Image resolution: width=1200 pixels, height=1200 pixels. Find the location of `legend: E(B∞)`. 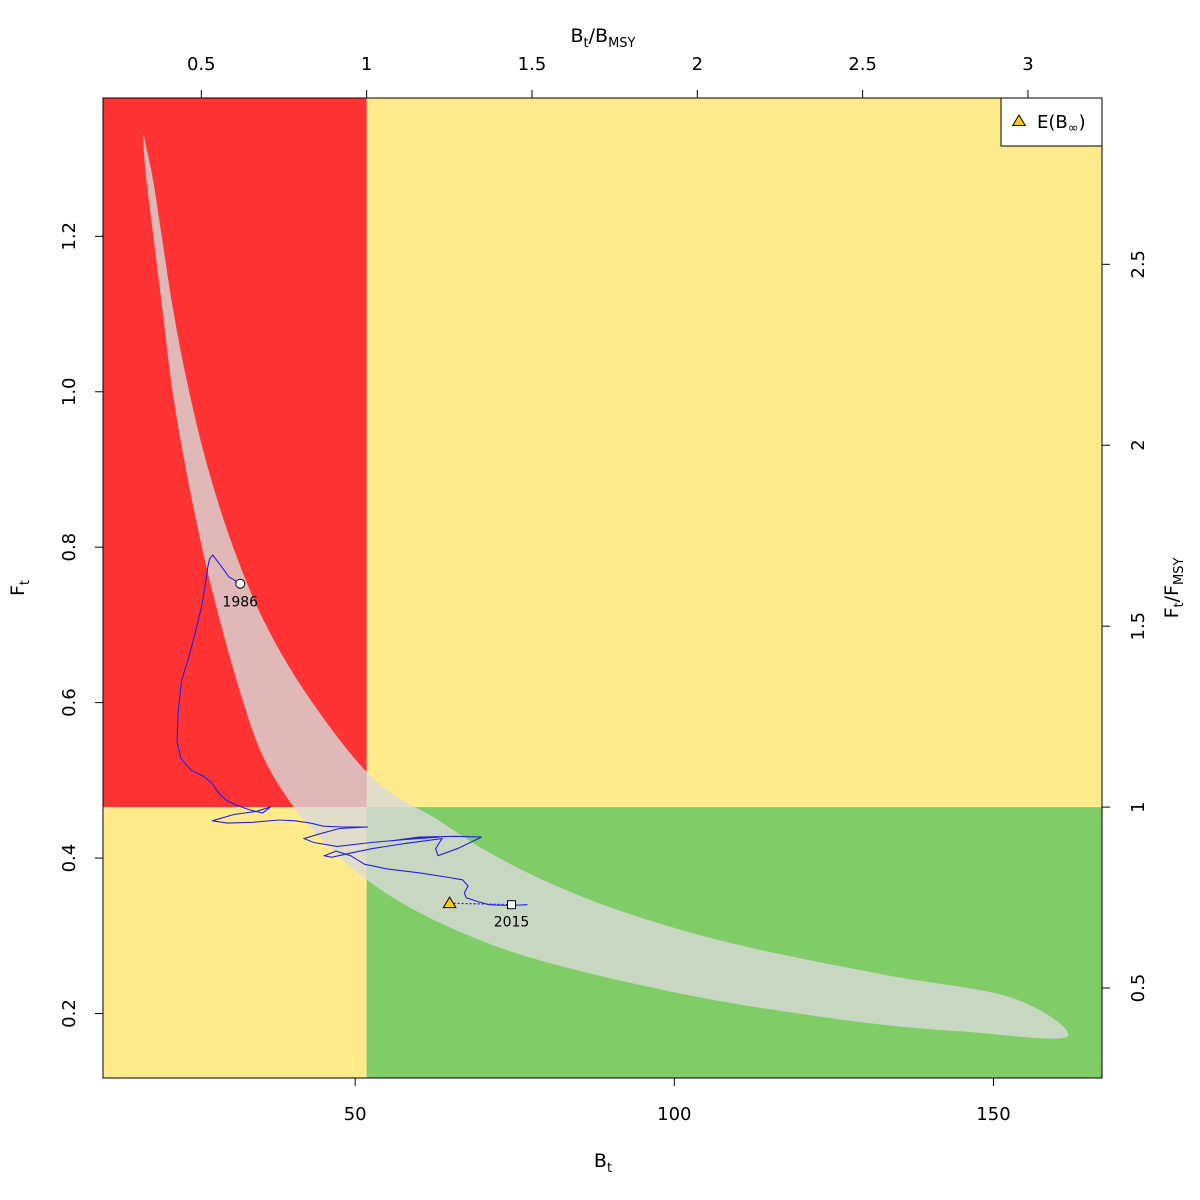

legend: E(B∞) is located at coordinates (1051, 122).